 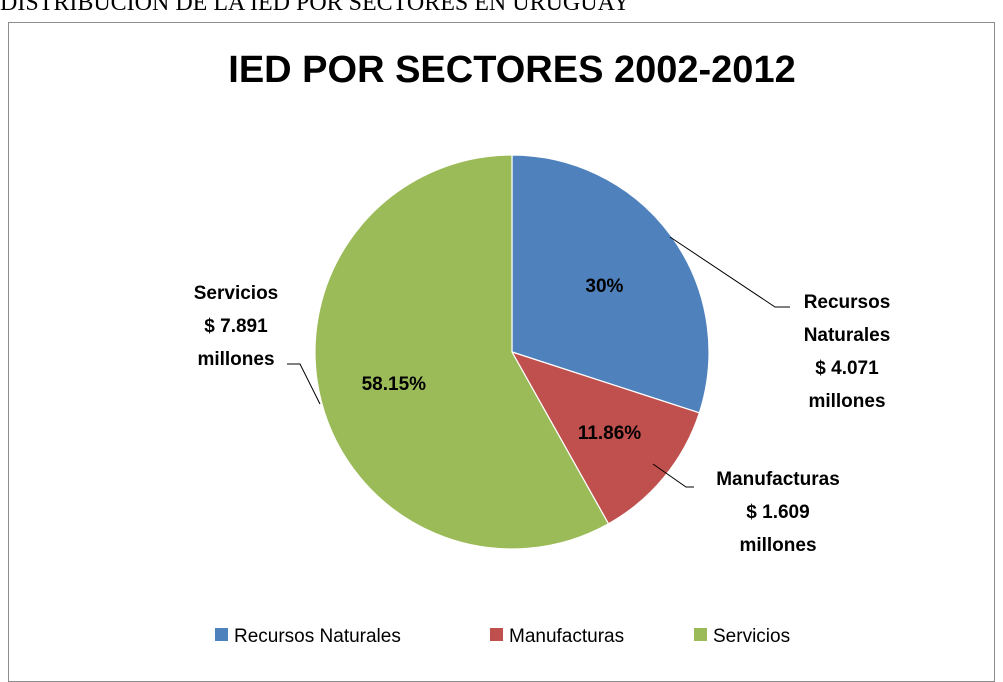 What do you see at coordinates (778, 512) in the screenshot?
I see `callout-label-manufacturas: Manufacturas $ 1.609 millones` at bounding box center [778, 512].